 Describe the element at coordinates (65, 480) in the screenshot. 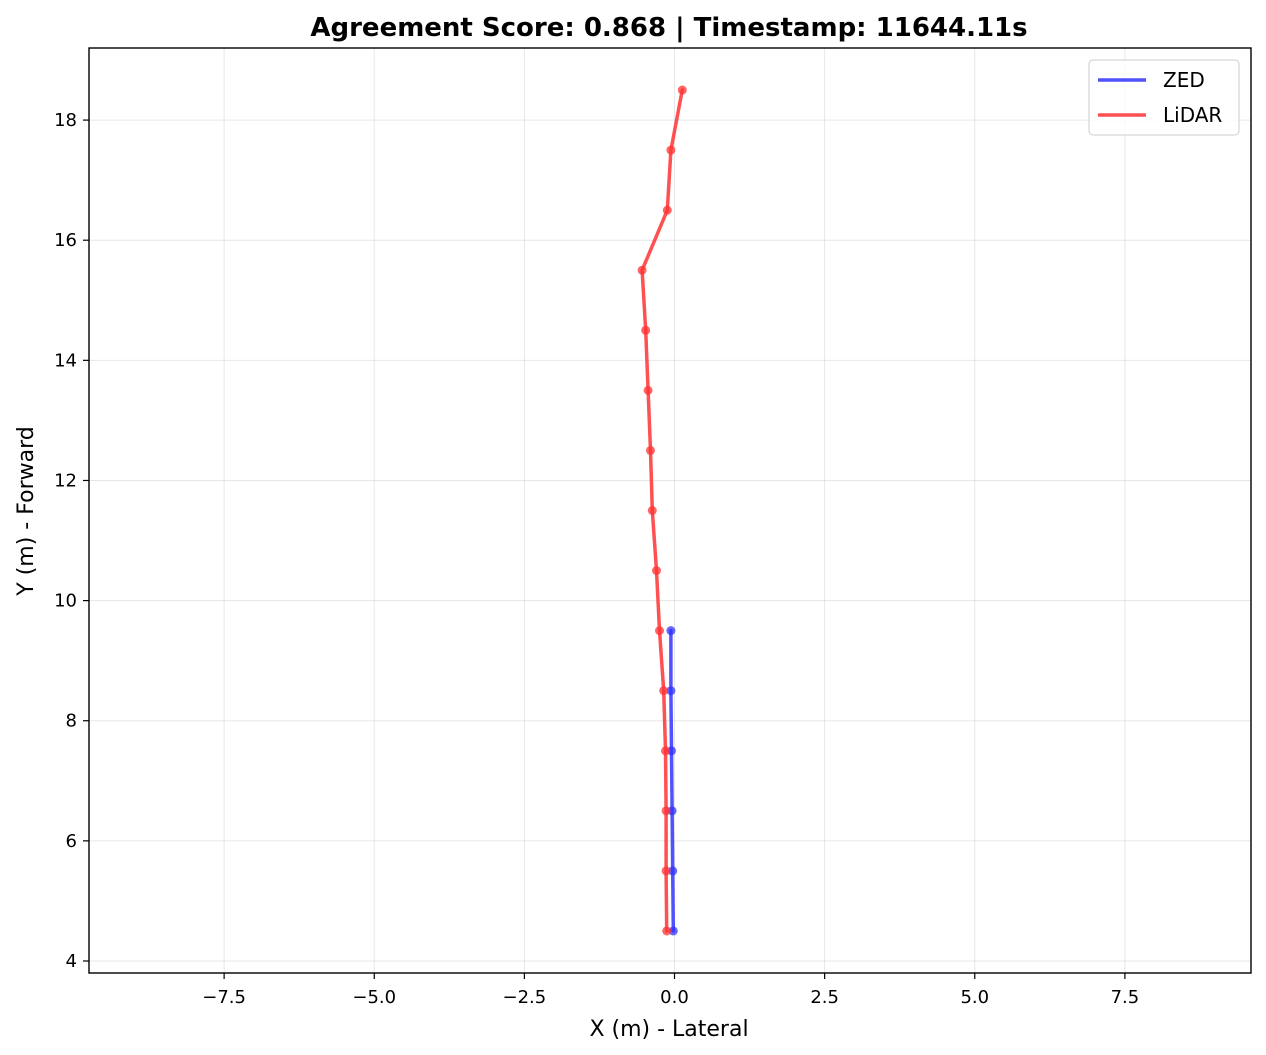

I see `y-tick-label: 12` at that location.